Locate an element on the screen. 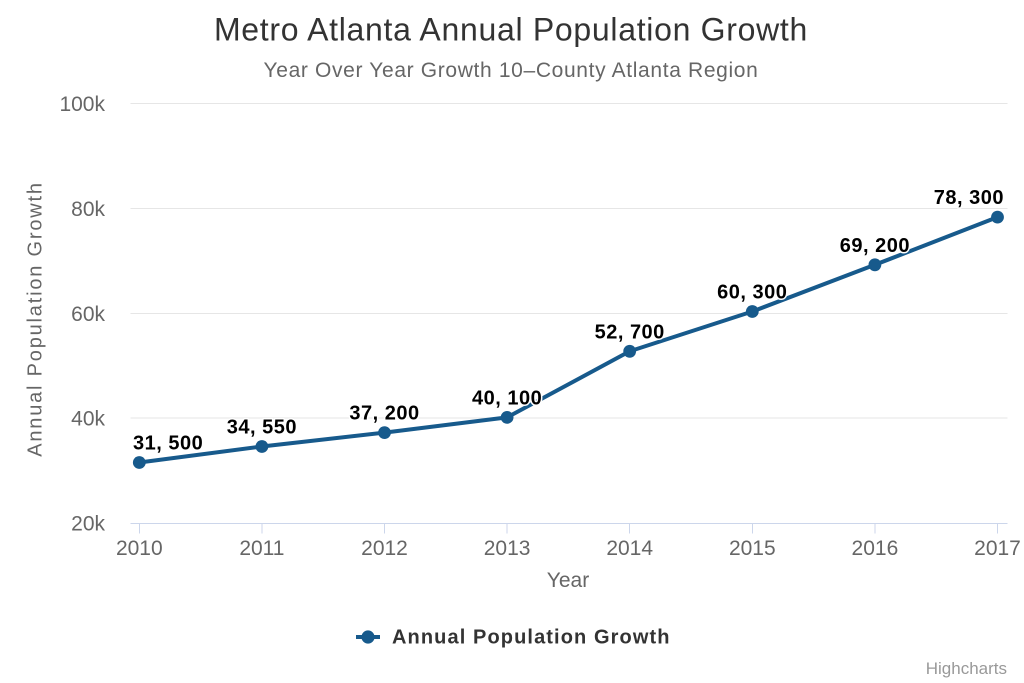 This screenshot has height=683, width=1024. svg-text: 34, 550 is located at coordinates (262, 428).